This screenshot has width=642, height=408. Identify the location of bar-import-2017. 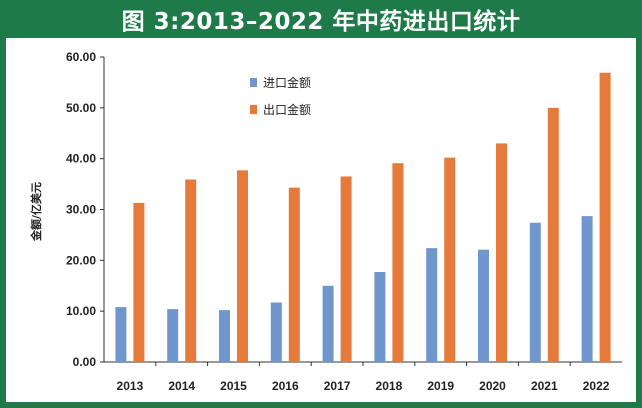
(328, 323).